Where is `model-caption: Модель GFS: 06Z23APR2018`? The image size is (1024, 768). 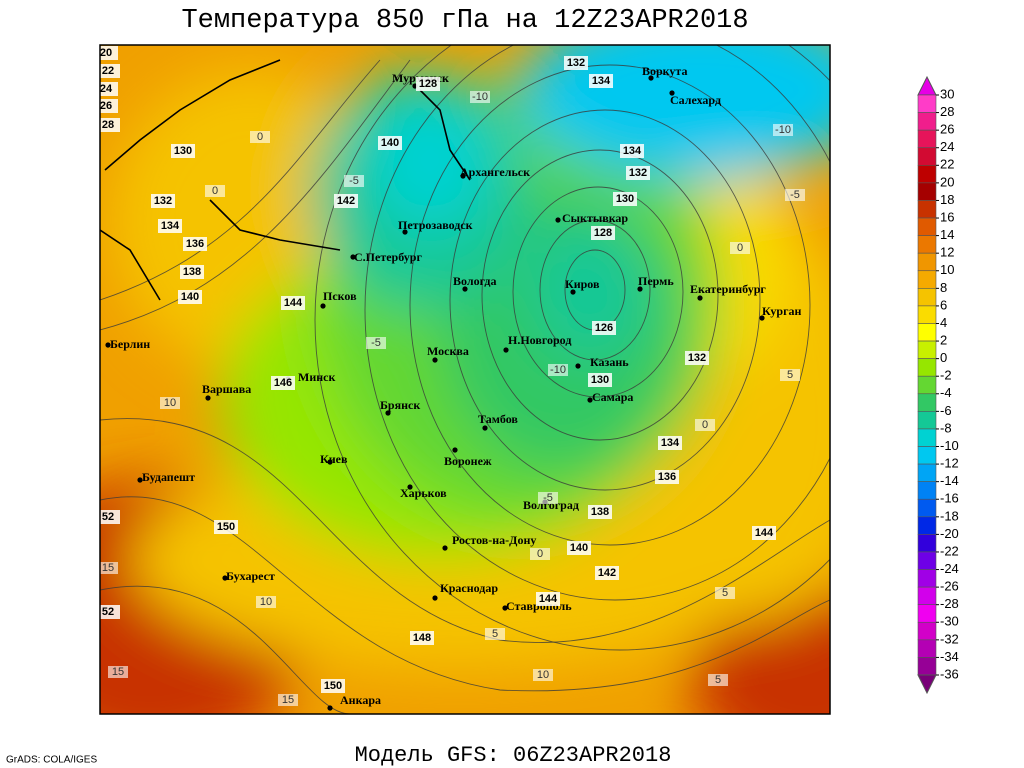
model-caption: Модель GFS: 06Z23APR2018 is located at coordinates (513, 755).